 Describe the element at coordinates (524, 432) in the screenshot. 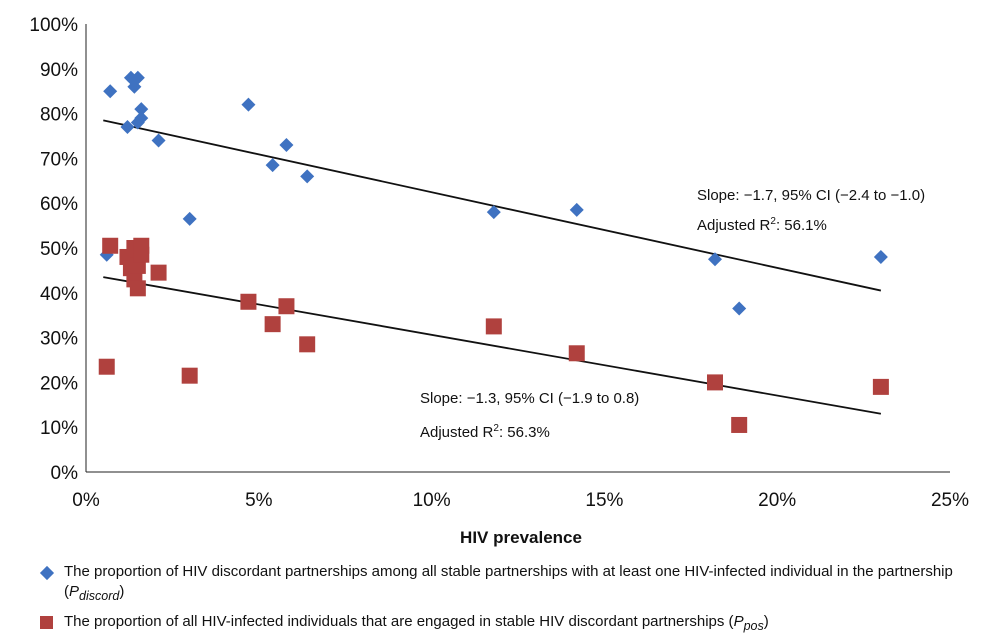

I see `annotation-r2-value: : 56.3%` at that location.